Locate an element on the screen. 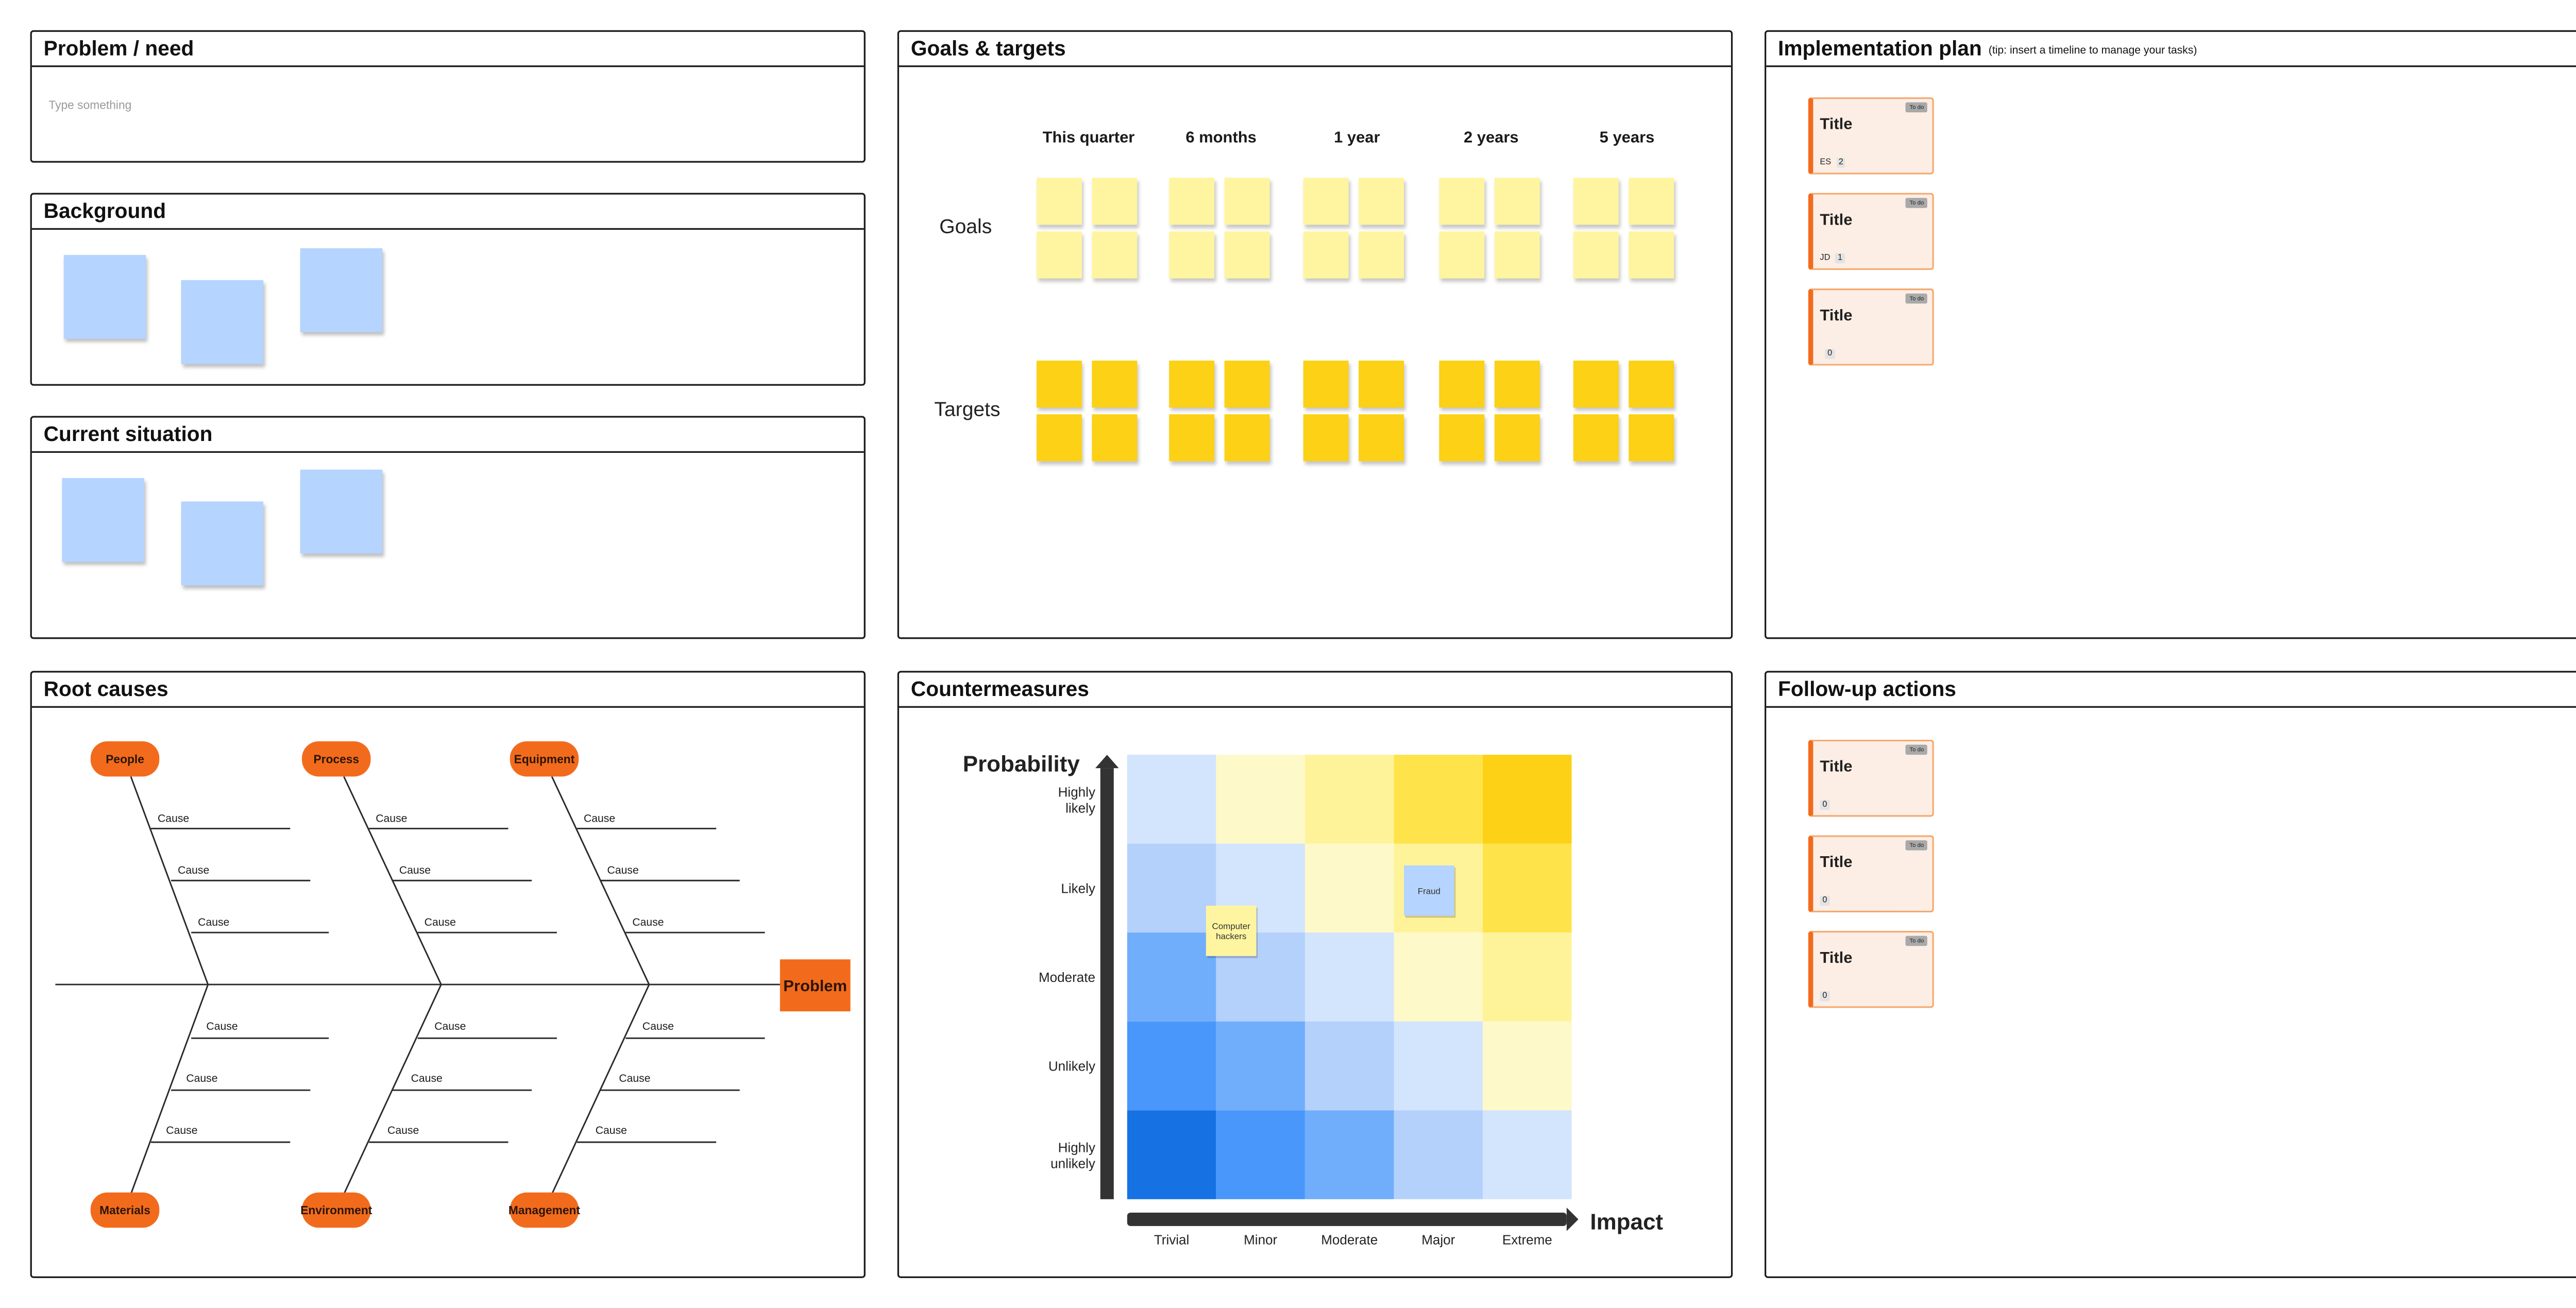  category-label-people: People is located at coordinates (125, 759).